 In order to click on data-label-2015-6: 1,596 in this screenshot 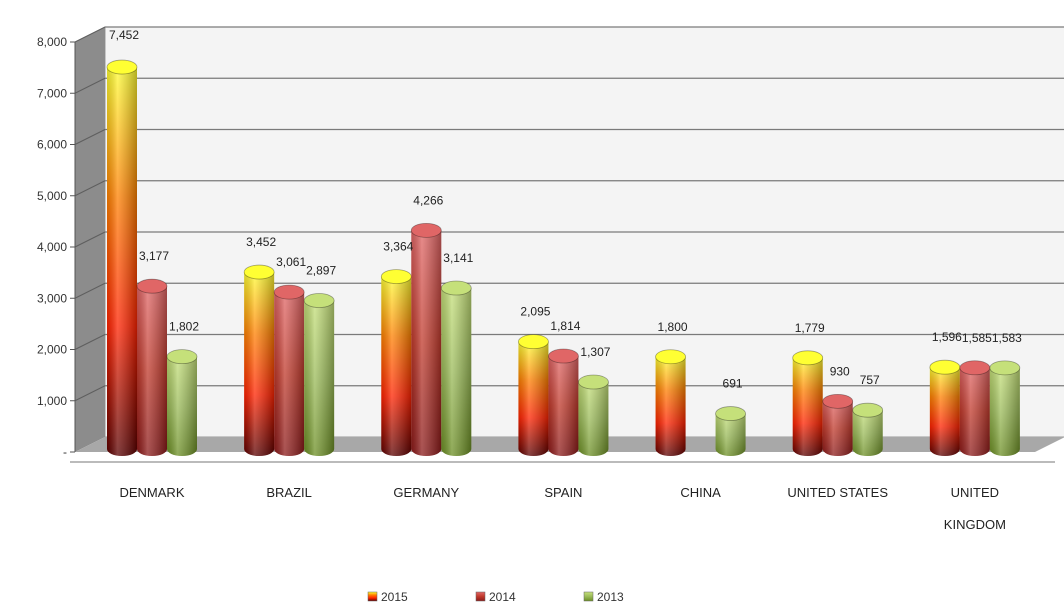, I will do `click(947, 337)`.